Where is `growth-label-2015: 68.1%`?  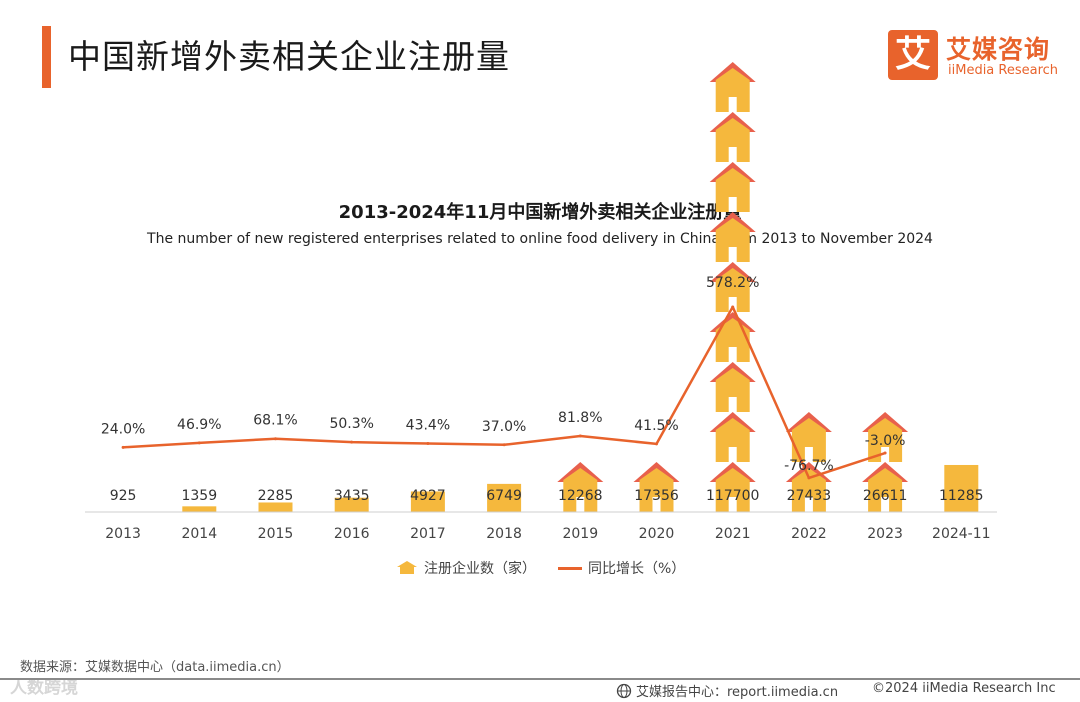
growth-label-2015: 68.1% is located at coordinates (275, 421).